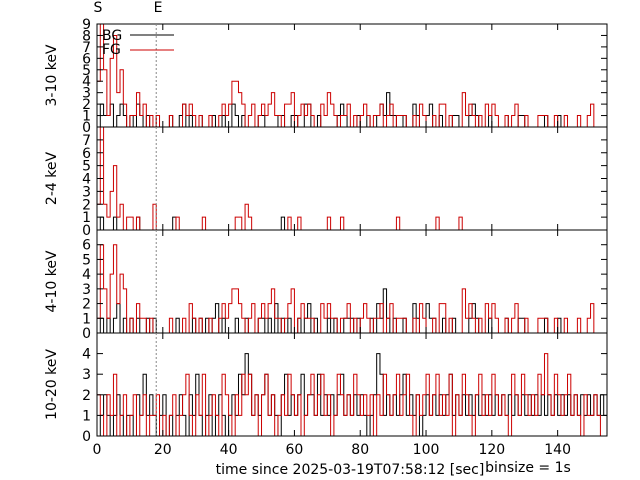 This screenshot has width=640, height=480. What do you see at coordinates (229, 450) in the screenshot?
I see `x-tick-label: 40` at bounding box center [229, 450].